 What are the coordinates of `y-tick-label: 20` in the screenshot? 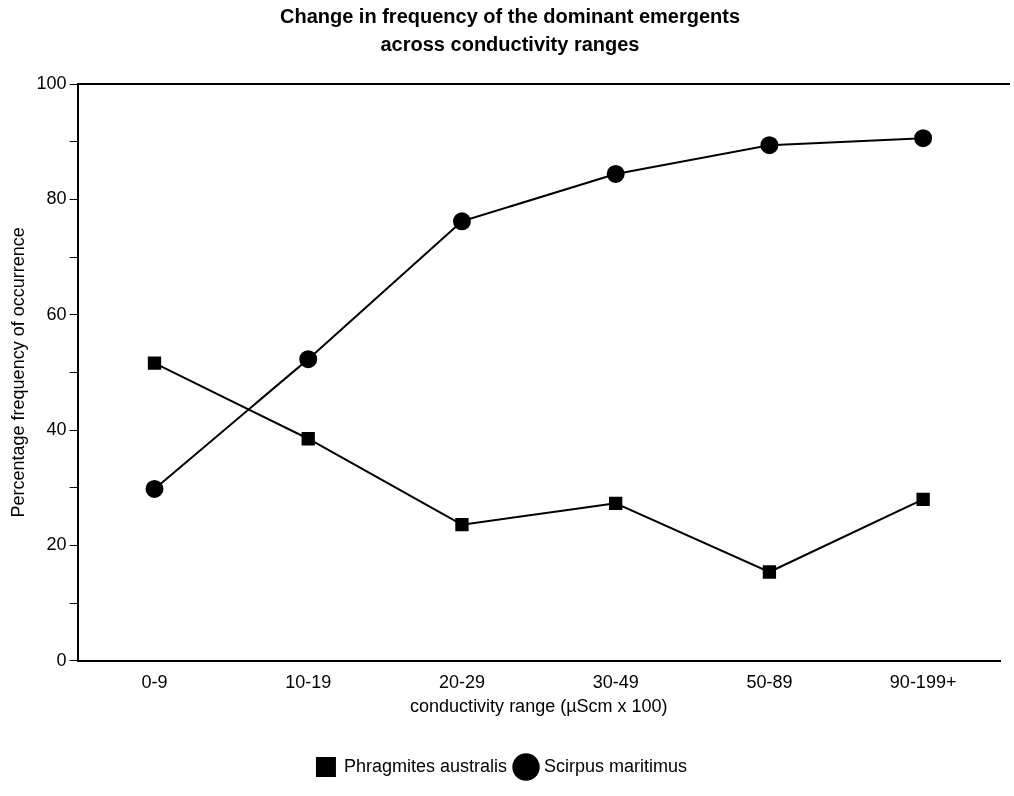 It's located at (56, 544).